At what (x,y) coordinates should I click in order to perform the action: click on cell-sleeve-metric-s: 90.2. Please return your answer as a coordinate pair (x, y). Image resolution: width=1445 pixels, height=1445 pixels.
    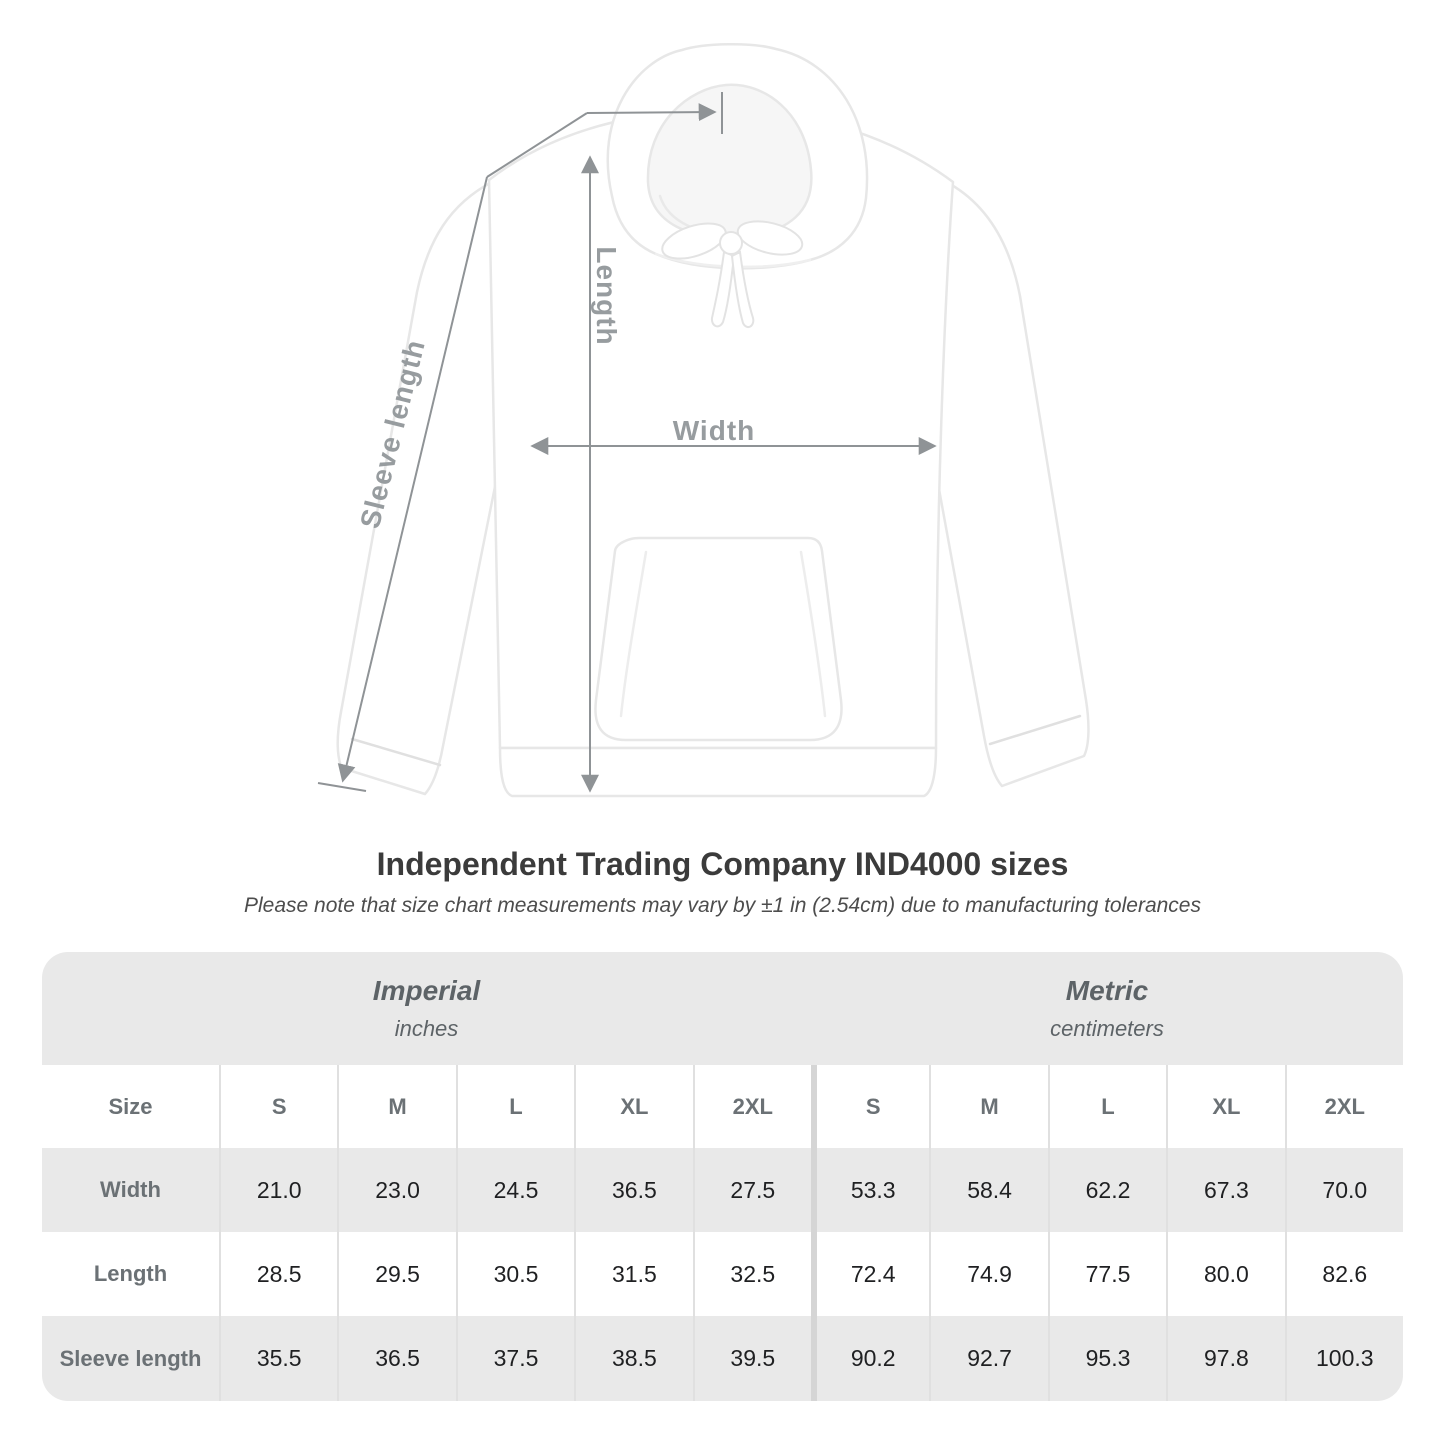
    Looking at the image, I should click on (870, 1358).